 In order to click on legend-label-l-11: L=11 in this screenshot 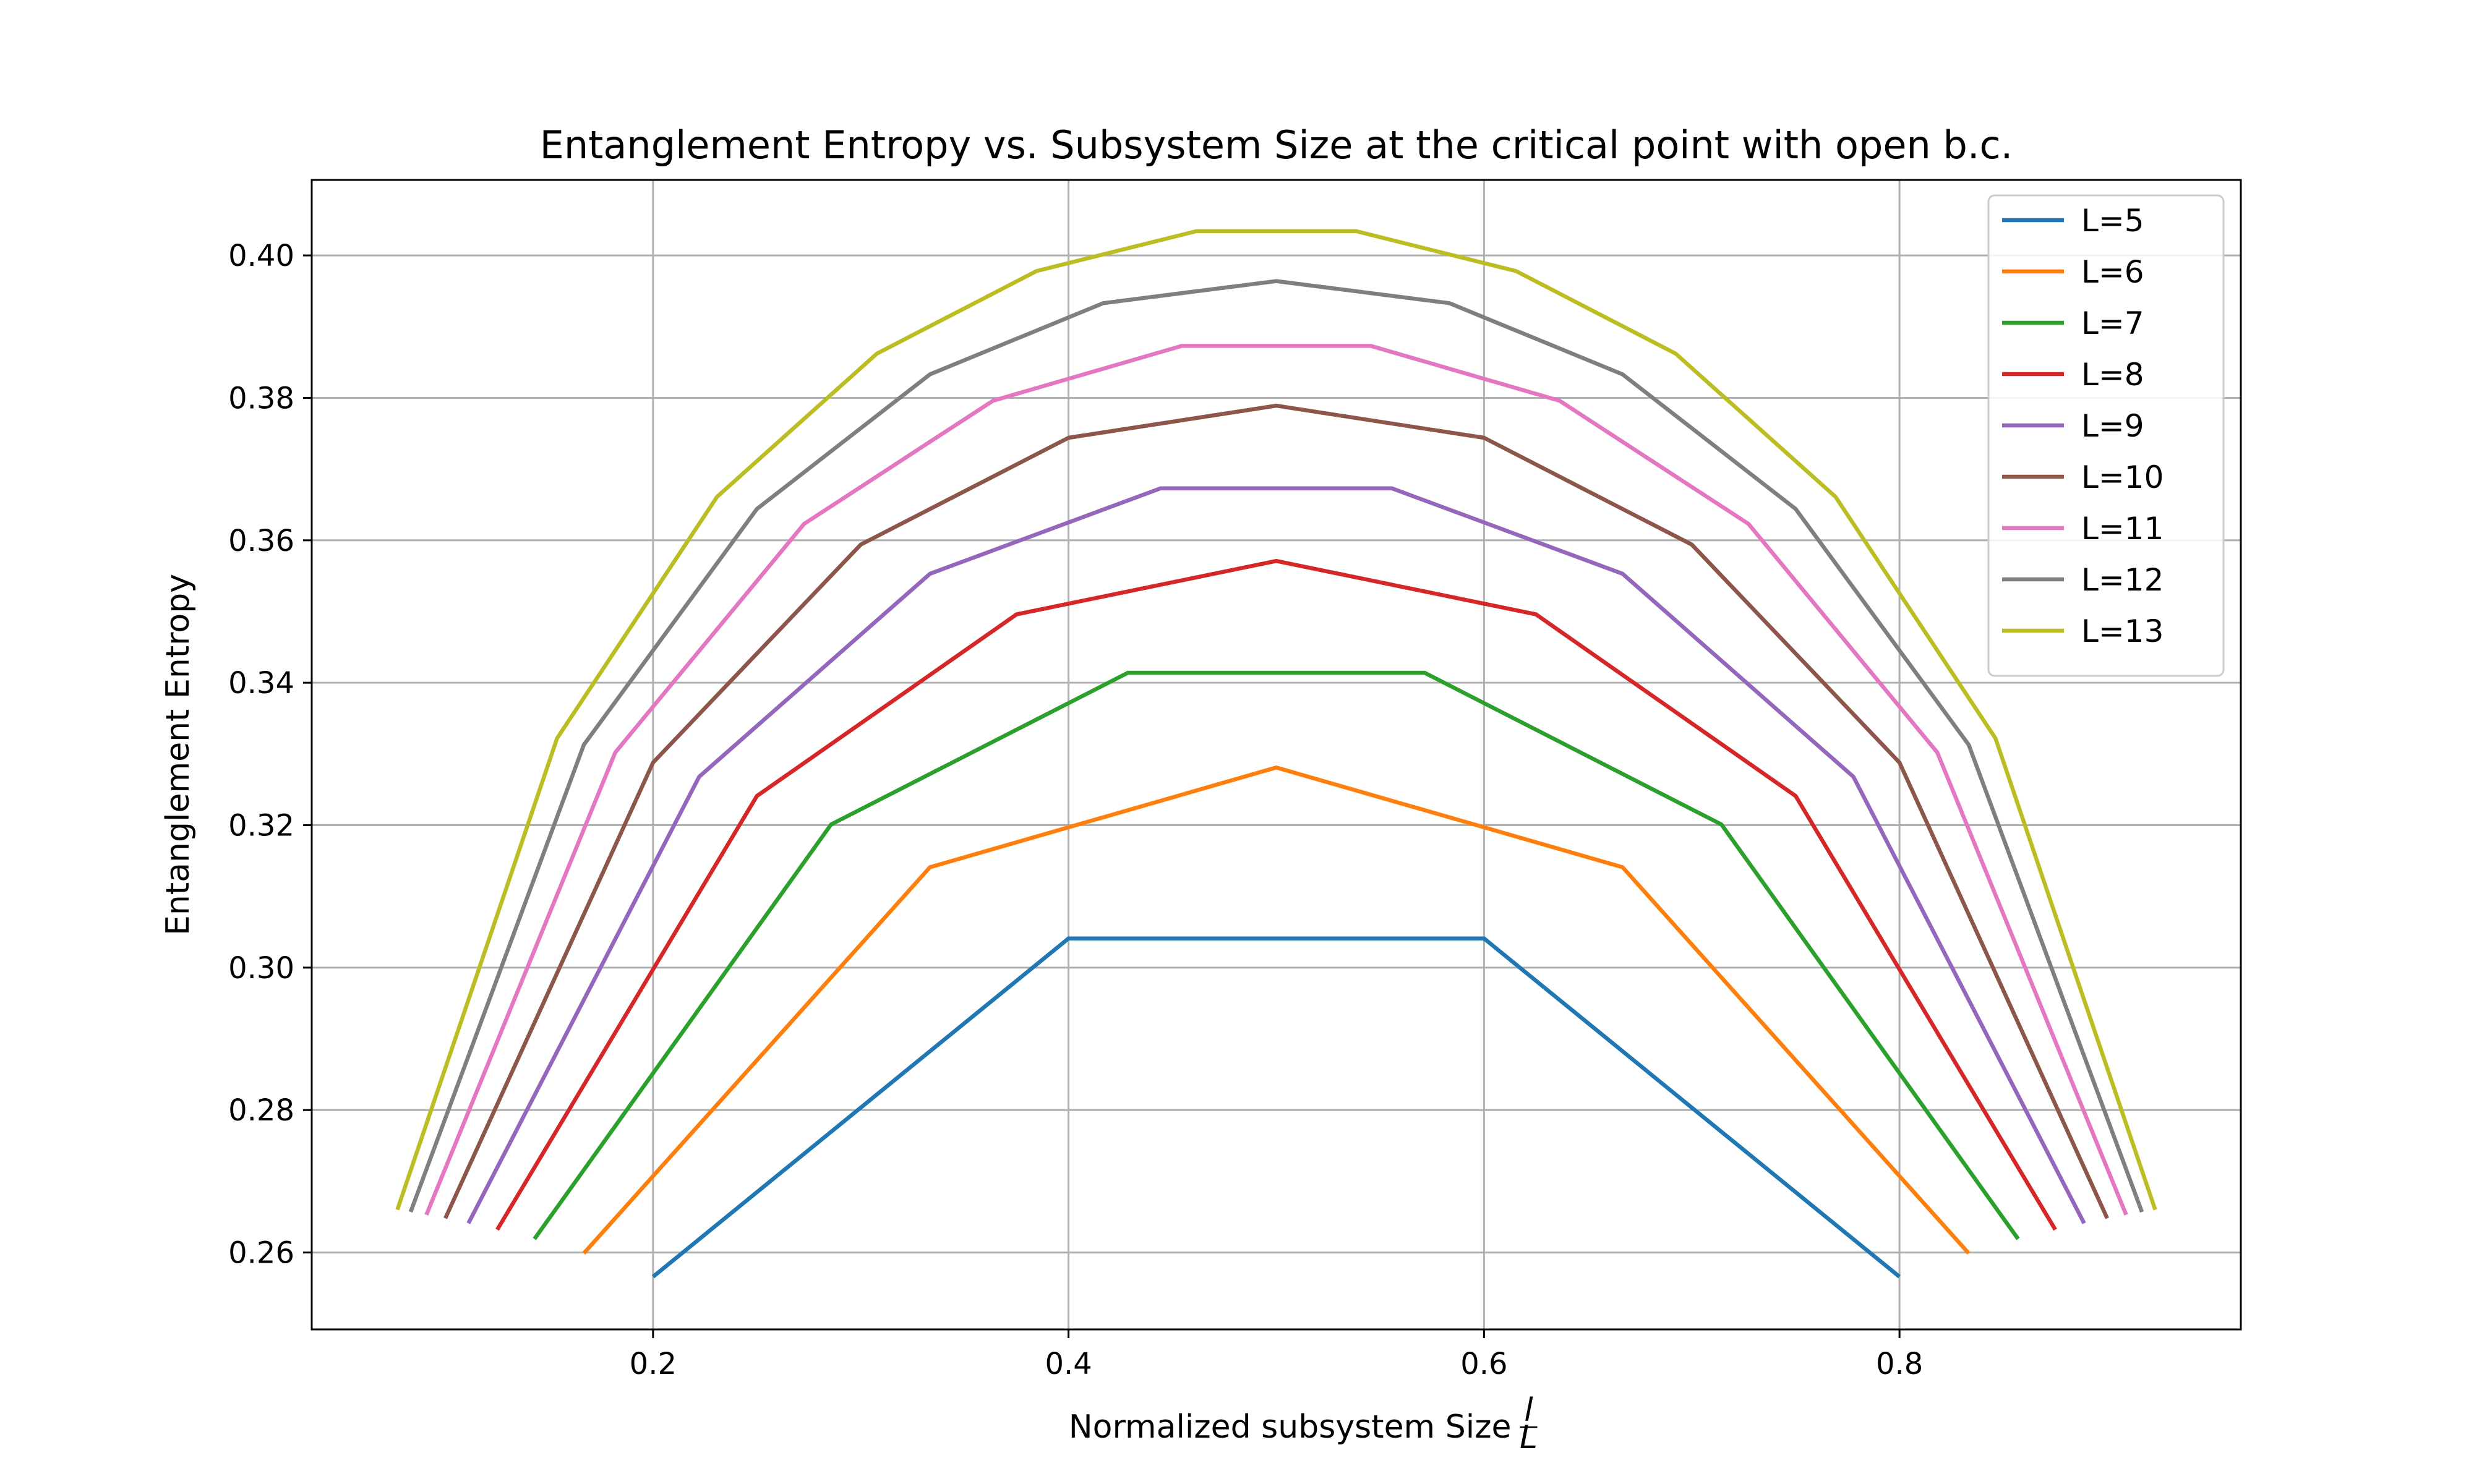, I will do `click(2122, 529)`.